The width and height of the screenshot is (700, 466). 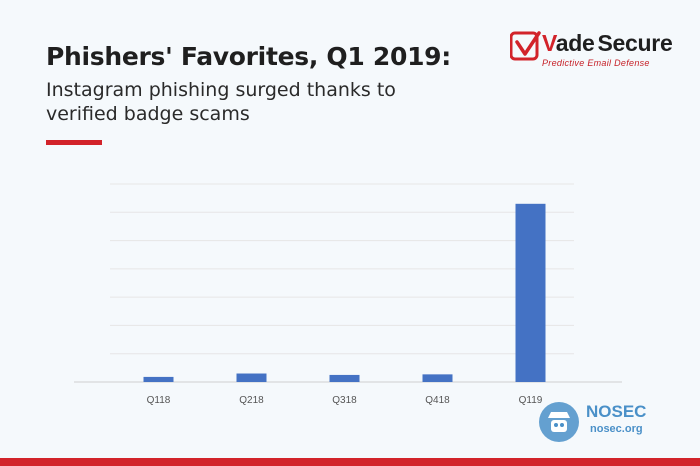 I want to click on footer-bar, so click(x=350, y=462).